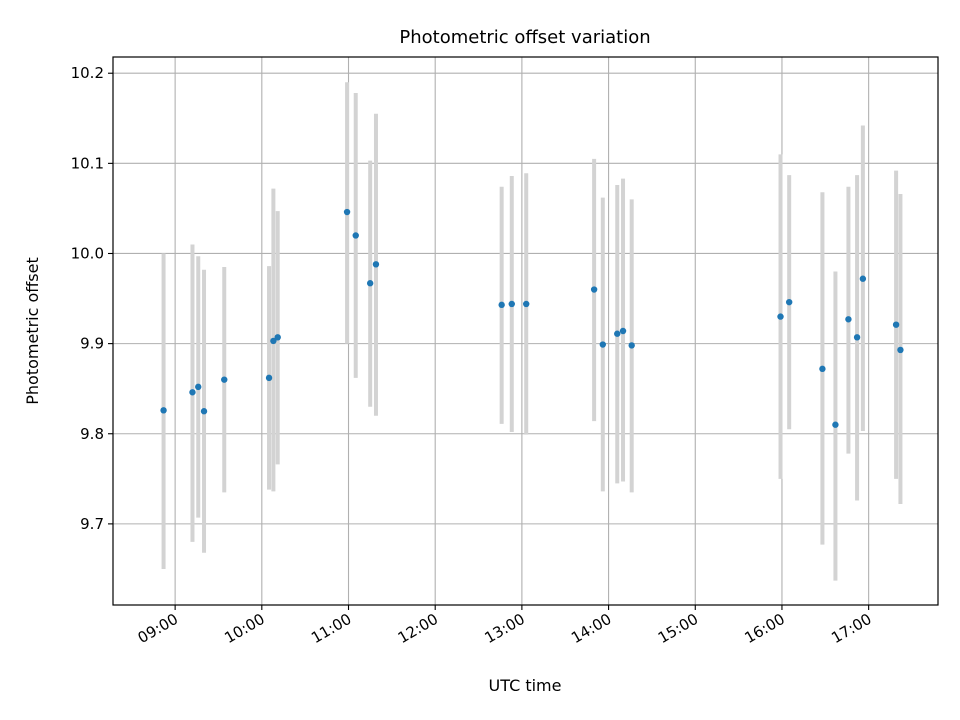  What do you see at coordinates (92, 434) in the screenshot?
I see `y-tick-label: 9.8` at bounding box center [92, 434].